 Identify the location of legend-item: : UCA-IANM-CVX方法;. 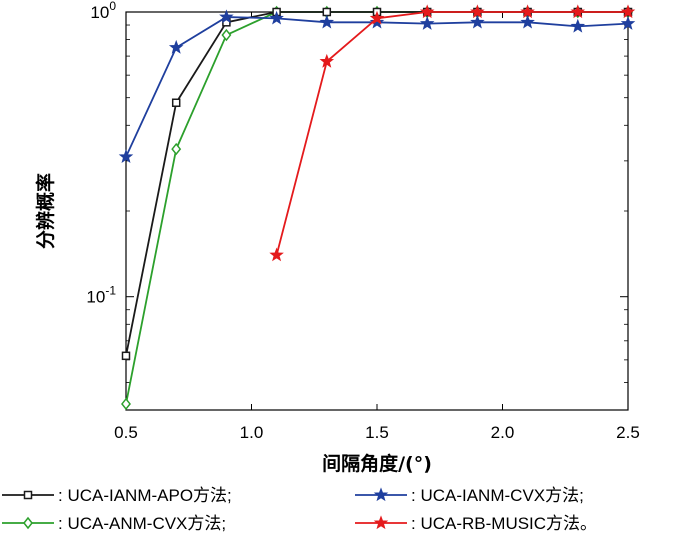
(469, 495).